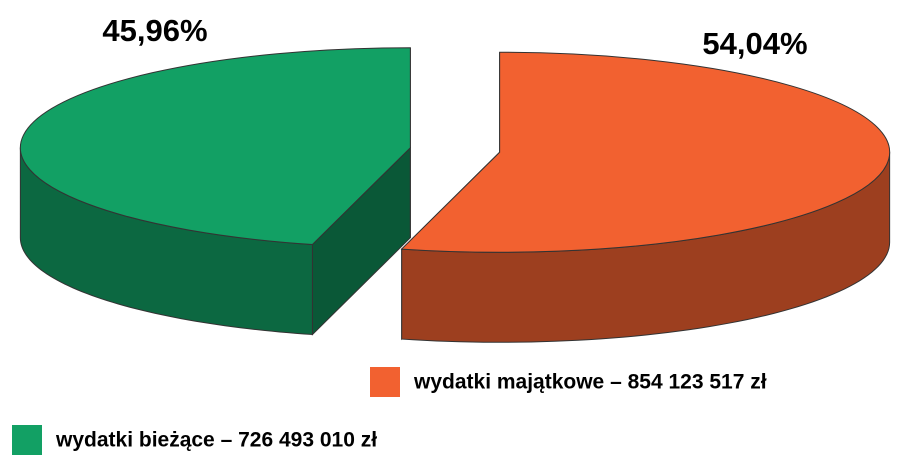 The height and width of the screenshot is (460, 901). What do you see at coordinates (216, 440) in the screenshot?
I see `legend-label: wydatki bieżące – 726 493 010 zł` at bounding box center [216, 440].